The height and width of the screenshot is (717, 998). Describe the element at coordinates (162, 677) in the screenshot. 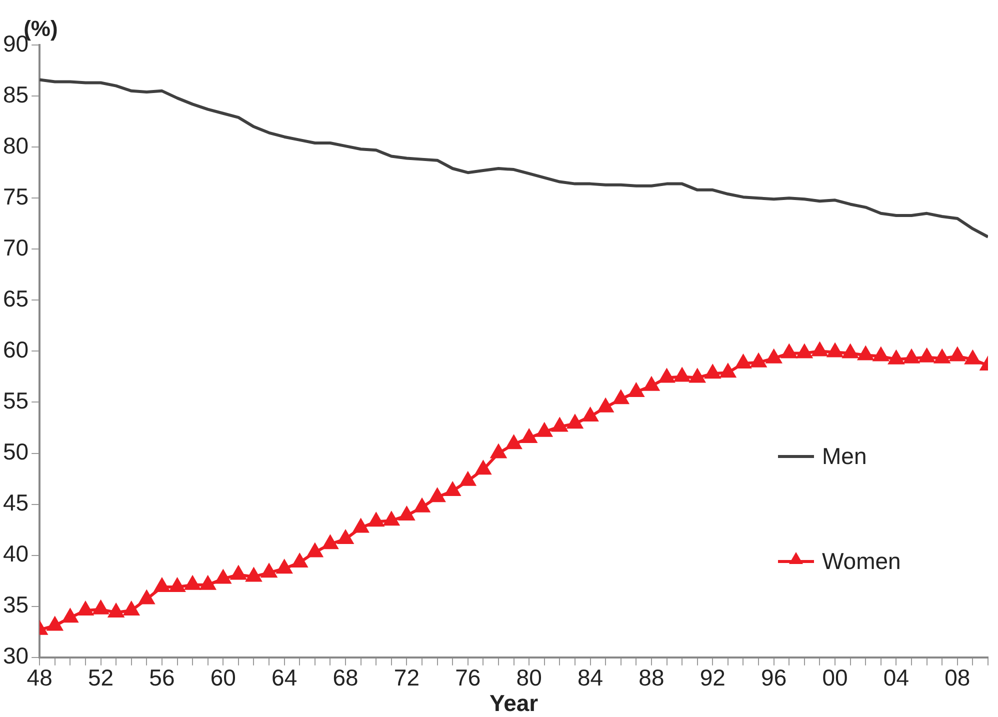

I see `x-tick-label: 56` at that location.